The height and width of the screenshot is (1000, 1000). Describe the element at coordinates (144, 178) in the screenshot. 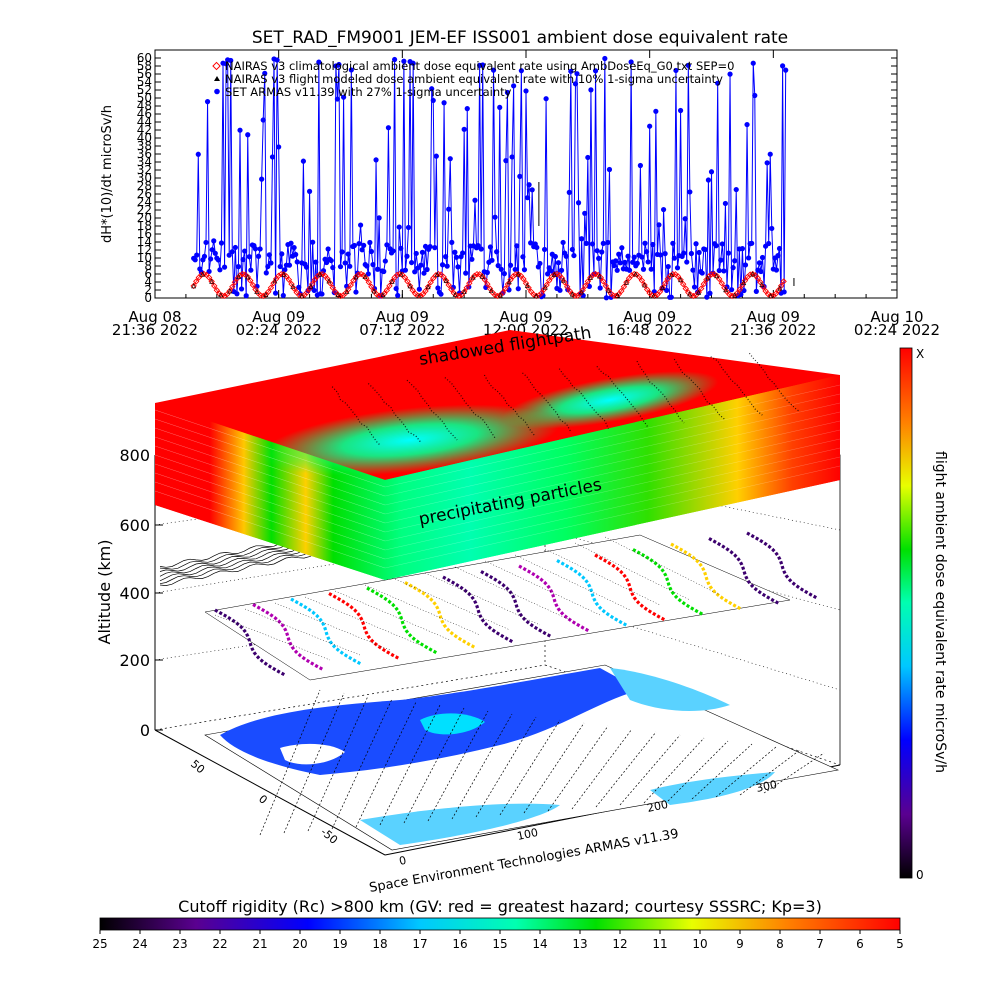

I see `ts-y-tick-label: 30` at that location.